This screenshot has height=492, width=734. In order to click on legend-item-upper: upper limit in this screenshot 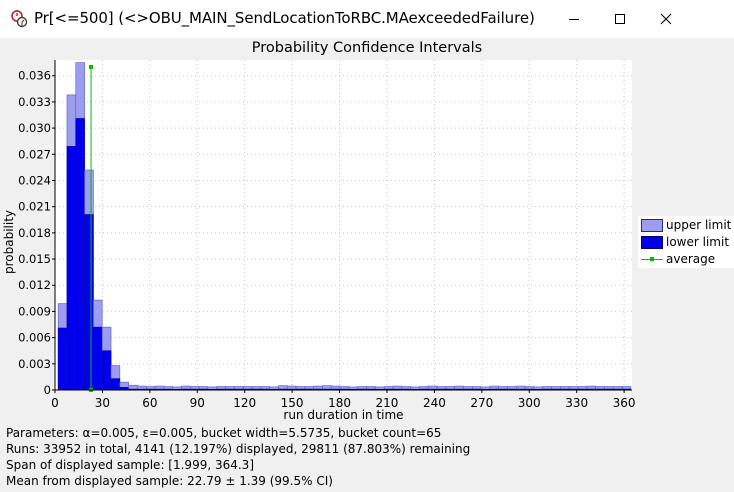, I will do `click(686, 225)`.